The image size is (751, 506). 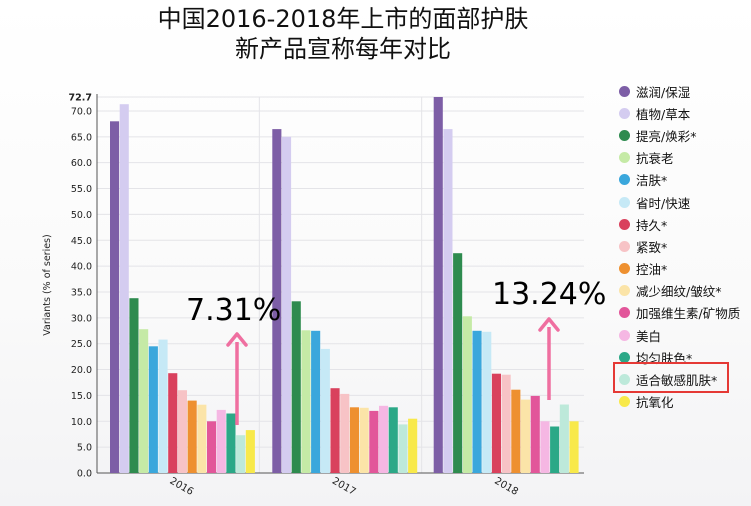 I want to click on legend-label: 洁肤*, so click(x=652, y=181).